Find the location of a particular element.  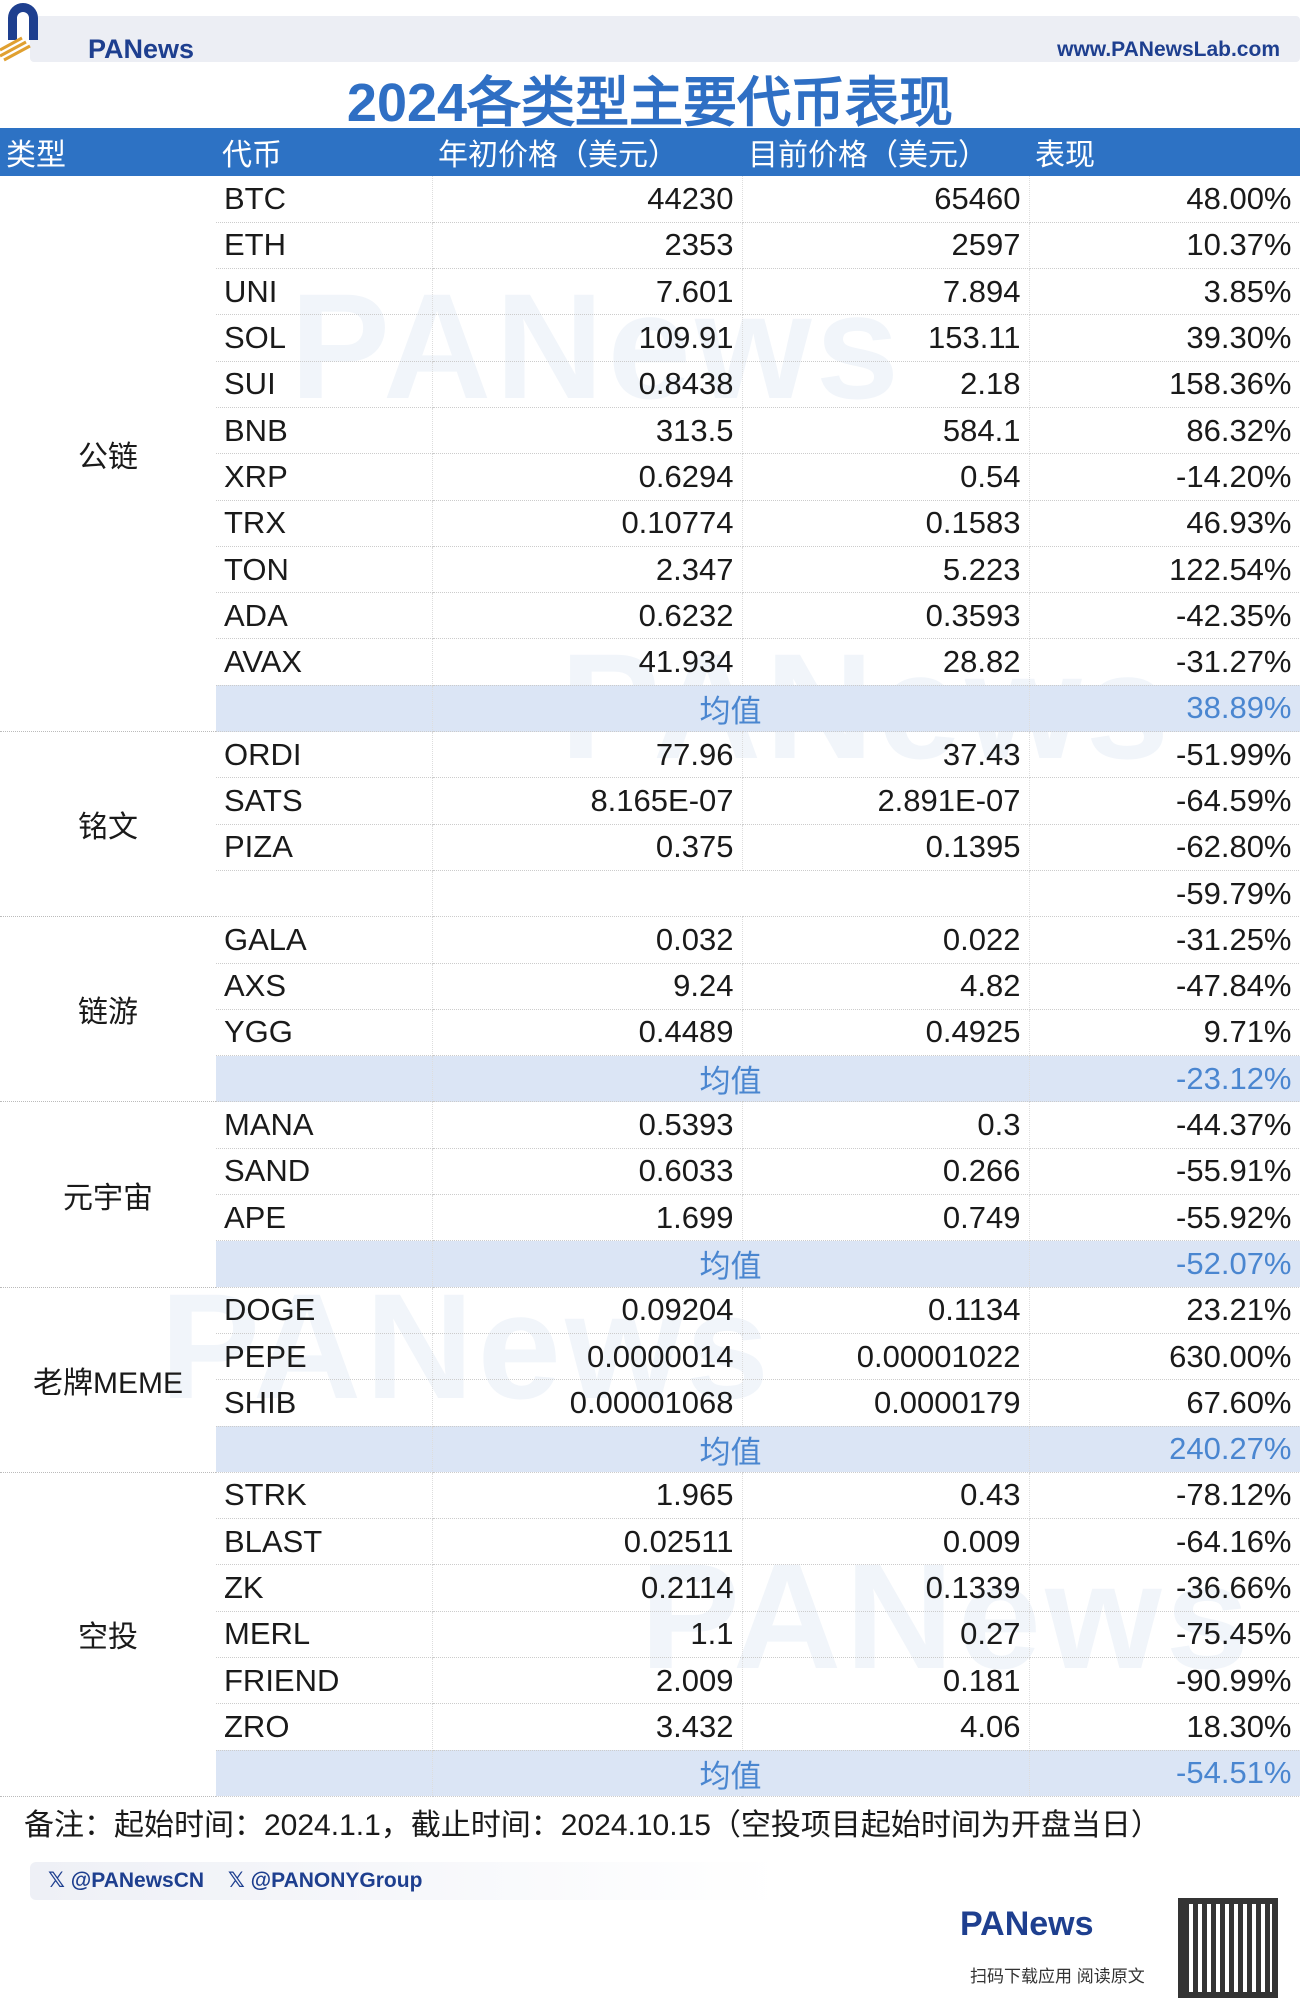

performance-cell: -75.45% is located at coordinates (1164, 1635).